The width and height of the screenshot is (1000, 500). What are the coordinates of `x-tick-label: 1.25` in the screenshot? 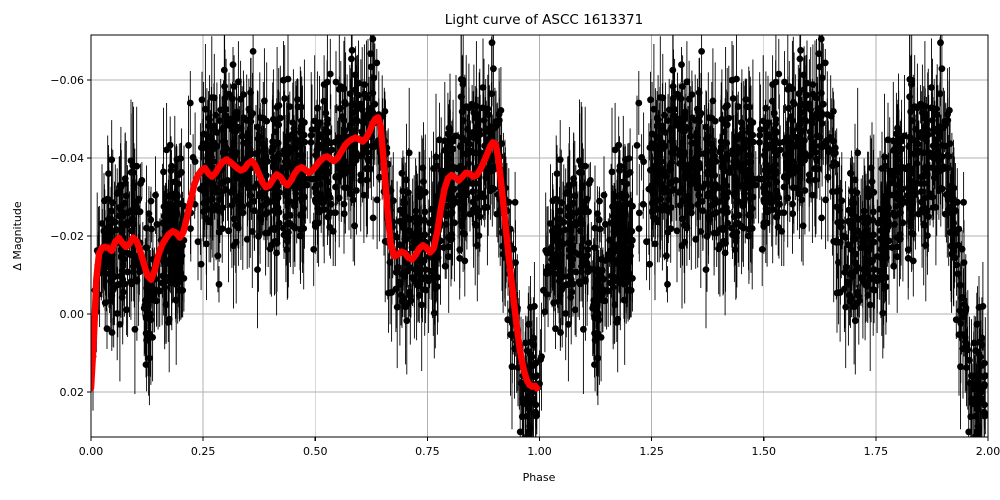 It's located at (651, 451).